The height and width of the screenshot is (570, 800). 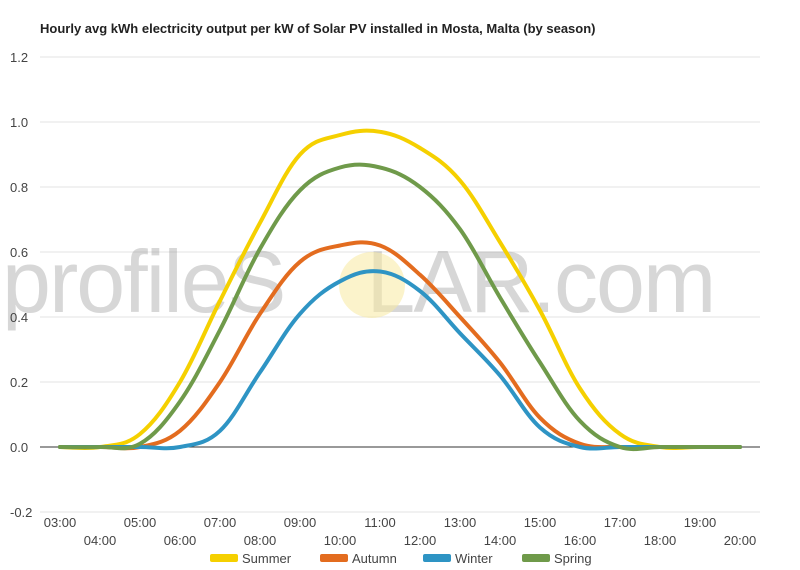 I want to click on x-tick-label: 04:00, so click(x=100, y=540).